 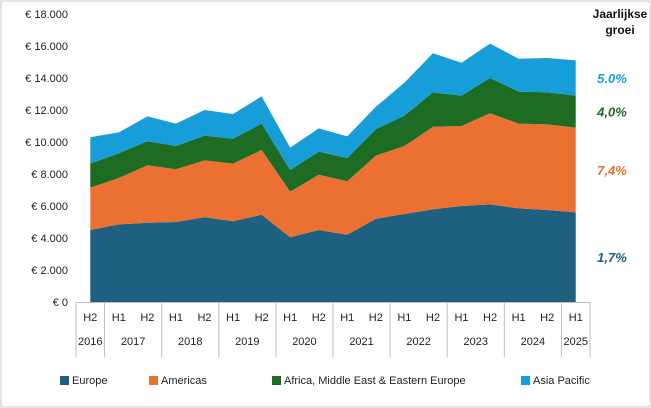 I want to click on x-year-label: 2016, so click(x=90, y=342).